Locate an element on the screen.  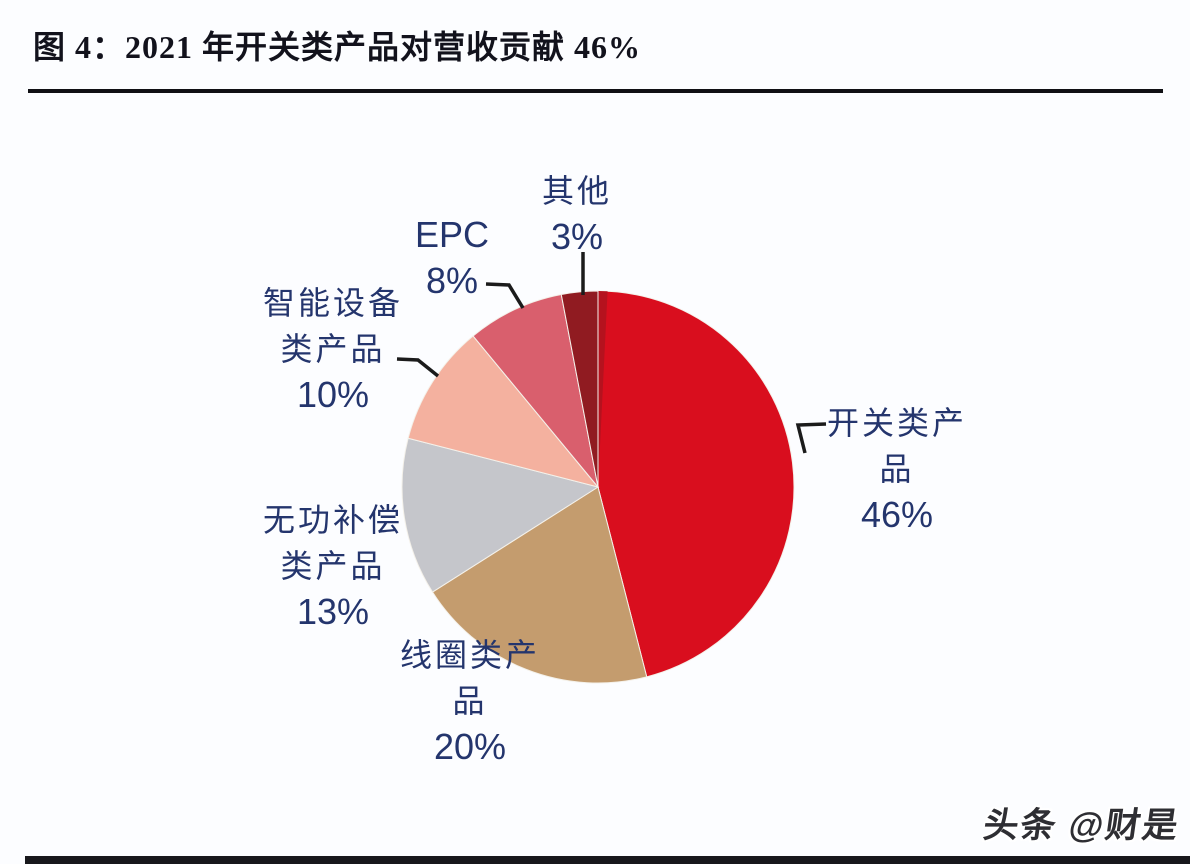
slice-label-智能设备类产品: 智能设备类产品 10% is located at coordinates (333, 349).